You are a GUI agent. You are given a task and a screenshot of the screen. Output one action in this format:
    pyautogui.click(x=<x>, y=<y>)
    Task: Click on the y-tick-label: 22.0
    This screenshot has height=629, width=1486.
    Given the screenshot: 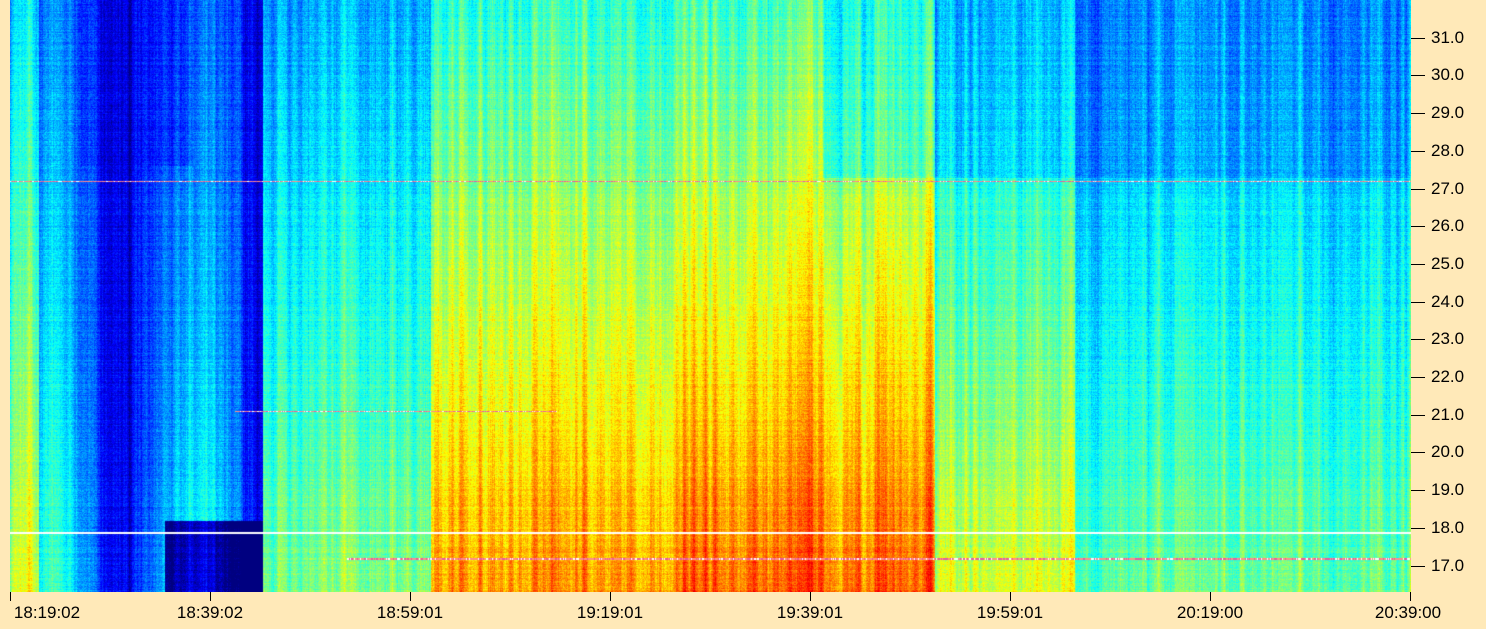 What is the action you would take?
    pyautogui.click(x=1448, y=377)
    